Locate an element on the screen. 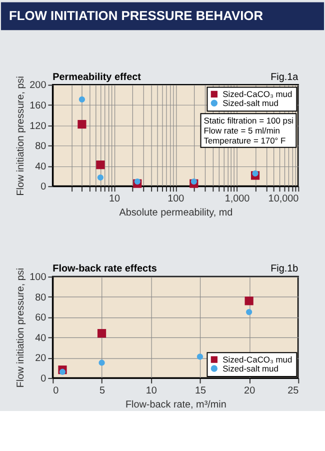 The width and height of the screenshot is (325, 451). x-tick-label: 10,000 is located at coordinates (284, 199).